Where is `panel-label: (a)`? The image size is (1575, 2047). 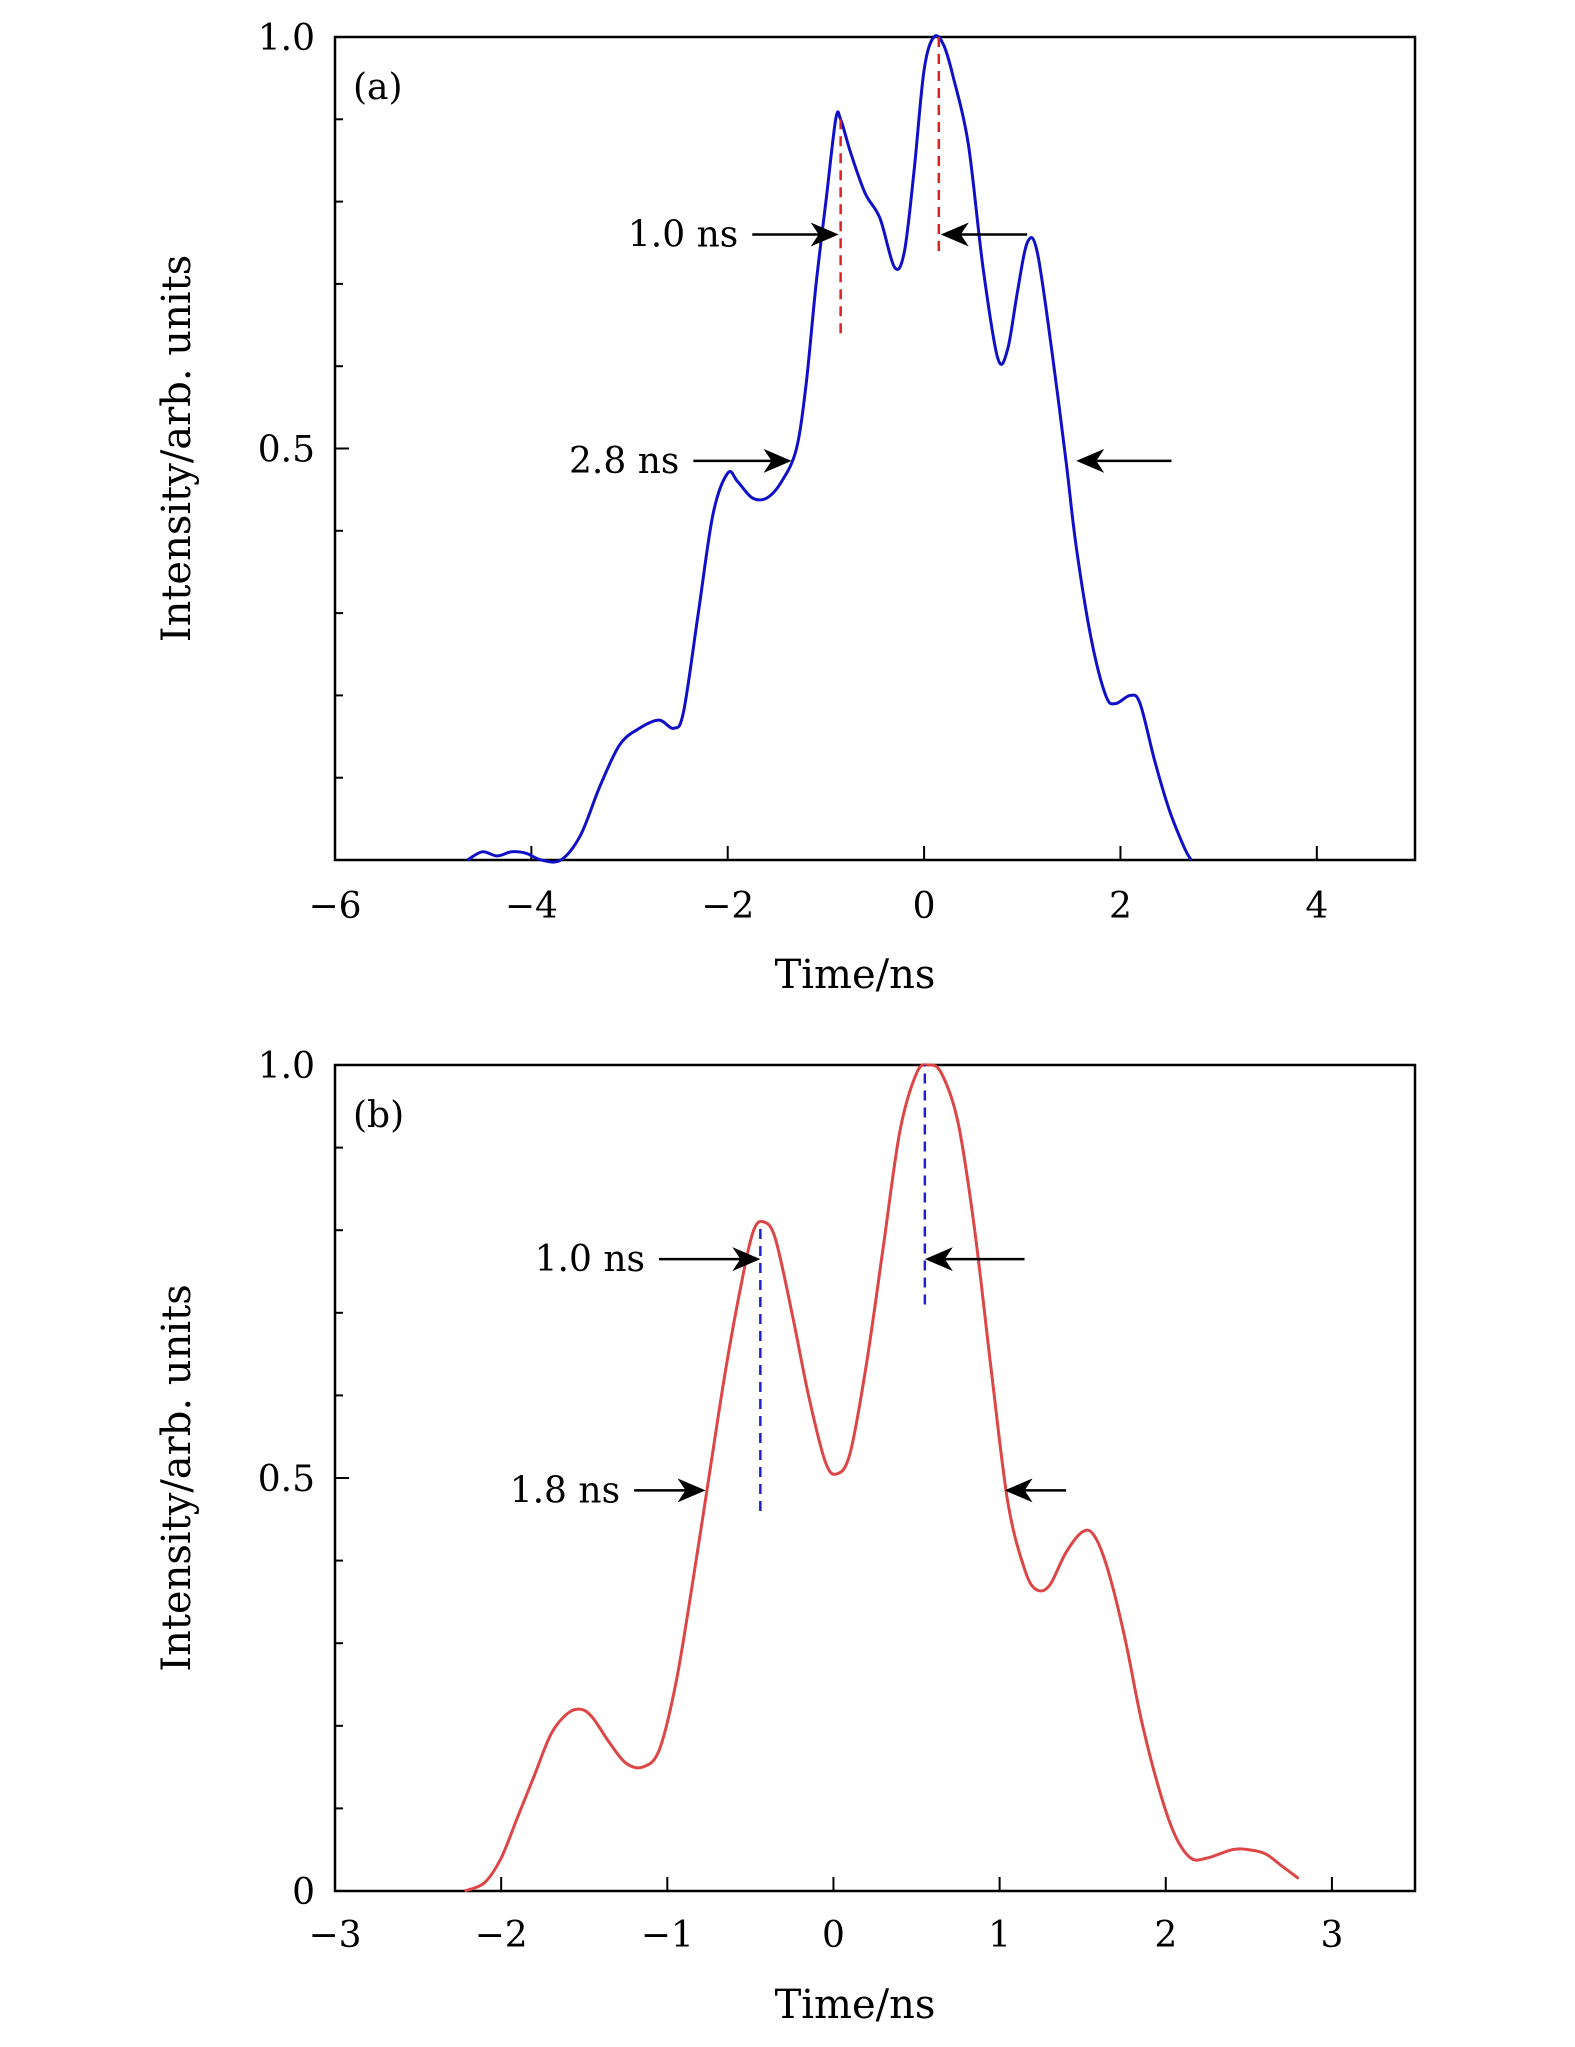
panel-label: (a) is located at coordinates (378, 87).